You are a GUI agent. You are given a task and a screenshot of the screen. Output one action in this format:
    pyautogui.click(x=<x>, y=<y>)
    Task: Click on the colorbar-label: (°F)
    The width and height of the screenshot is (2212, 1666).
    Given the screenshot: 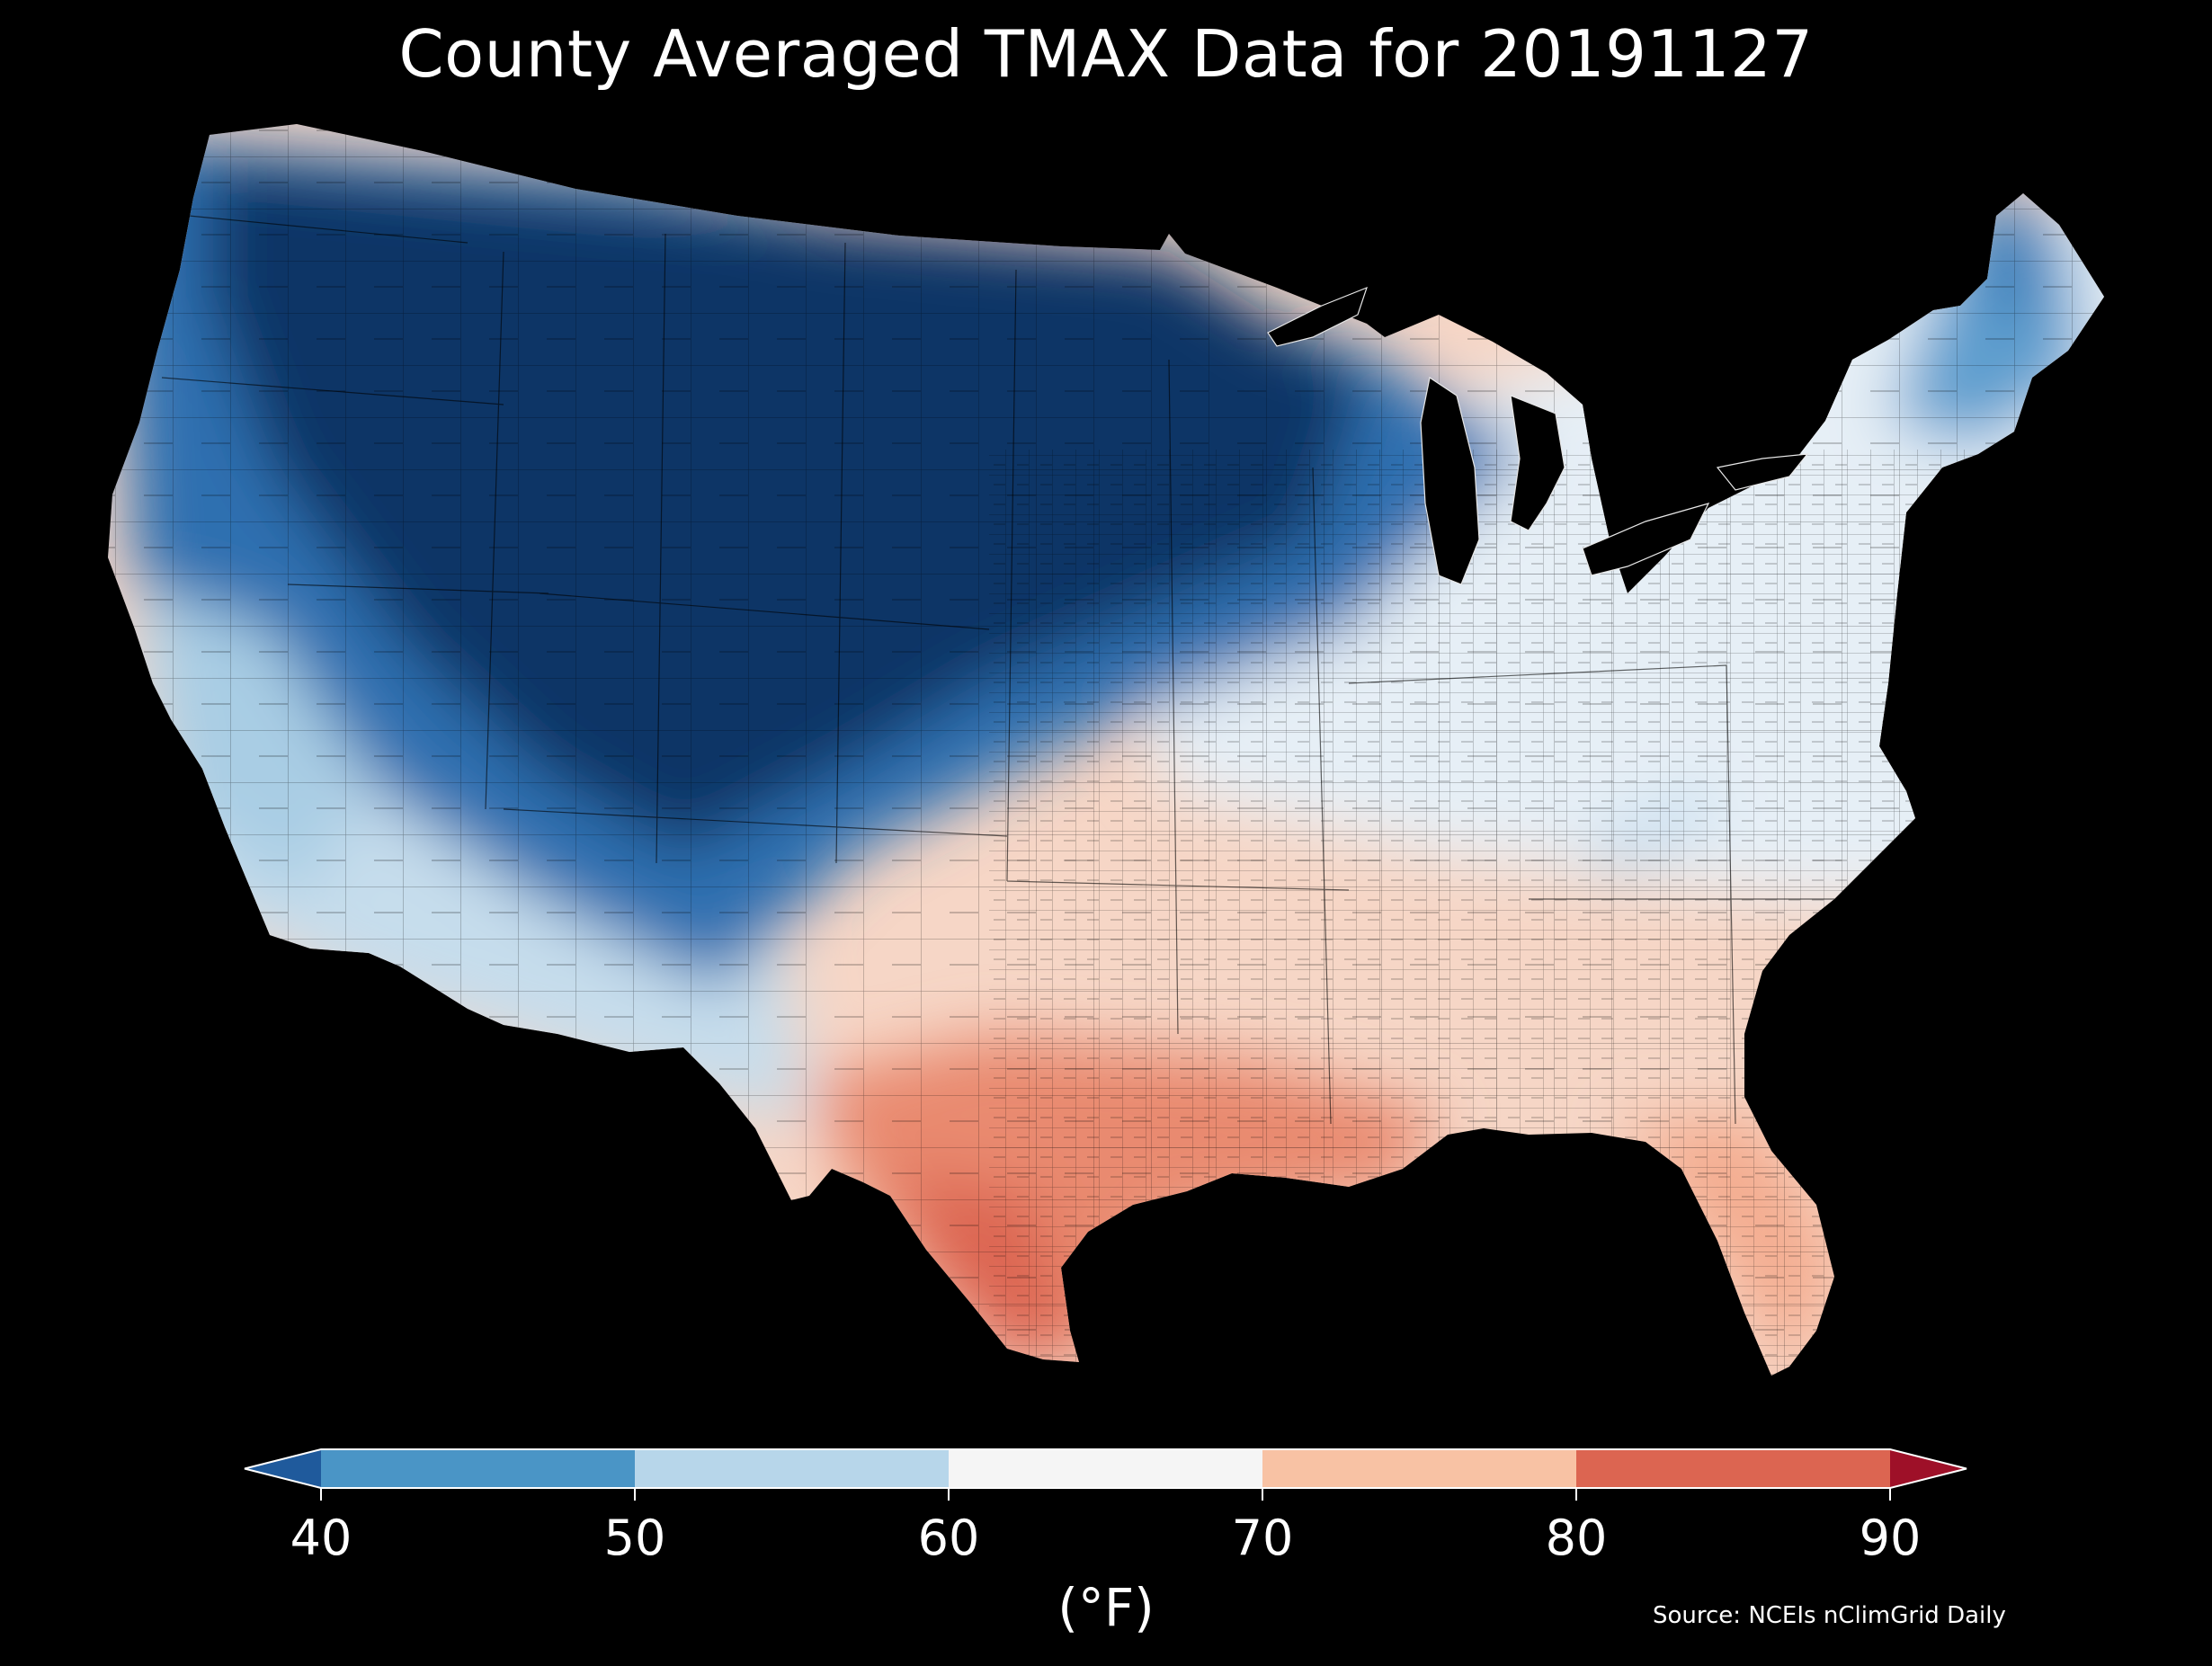 What is the action you would take?
    pyautogui.click(x=1106, y=1607)
    